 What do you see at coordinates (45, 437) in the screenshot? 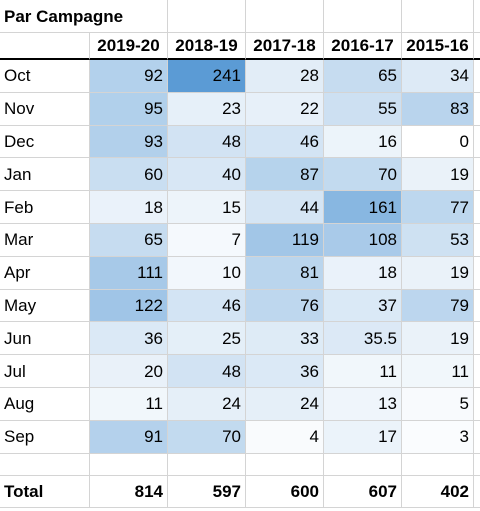
I see `row-label: Sep` at bounding box center [45, 437].